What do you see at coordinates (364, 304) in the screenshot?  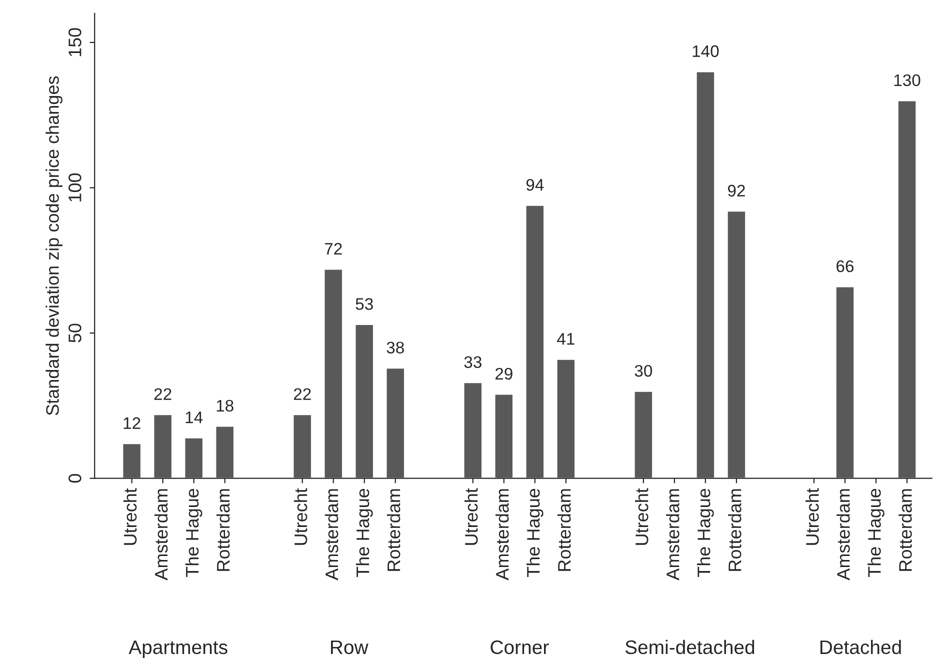 I see `data-label: 53` at bounding box center [364, 304].